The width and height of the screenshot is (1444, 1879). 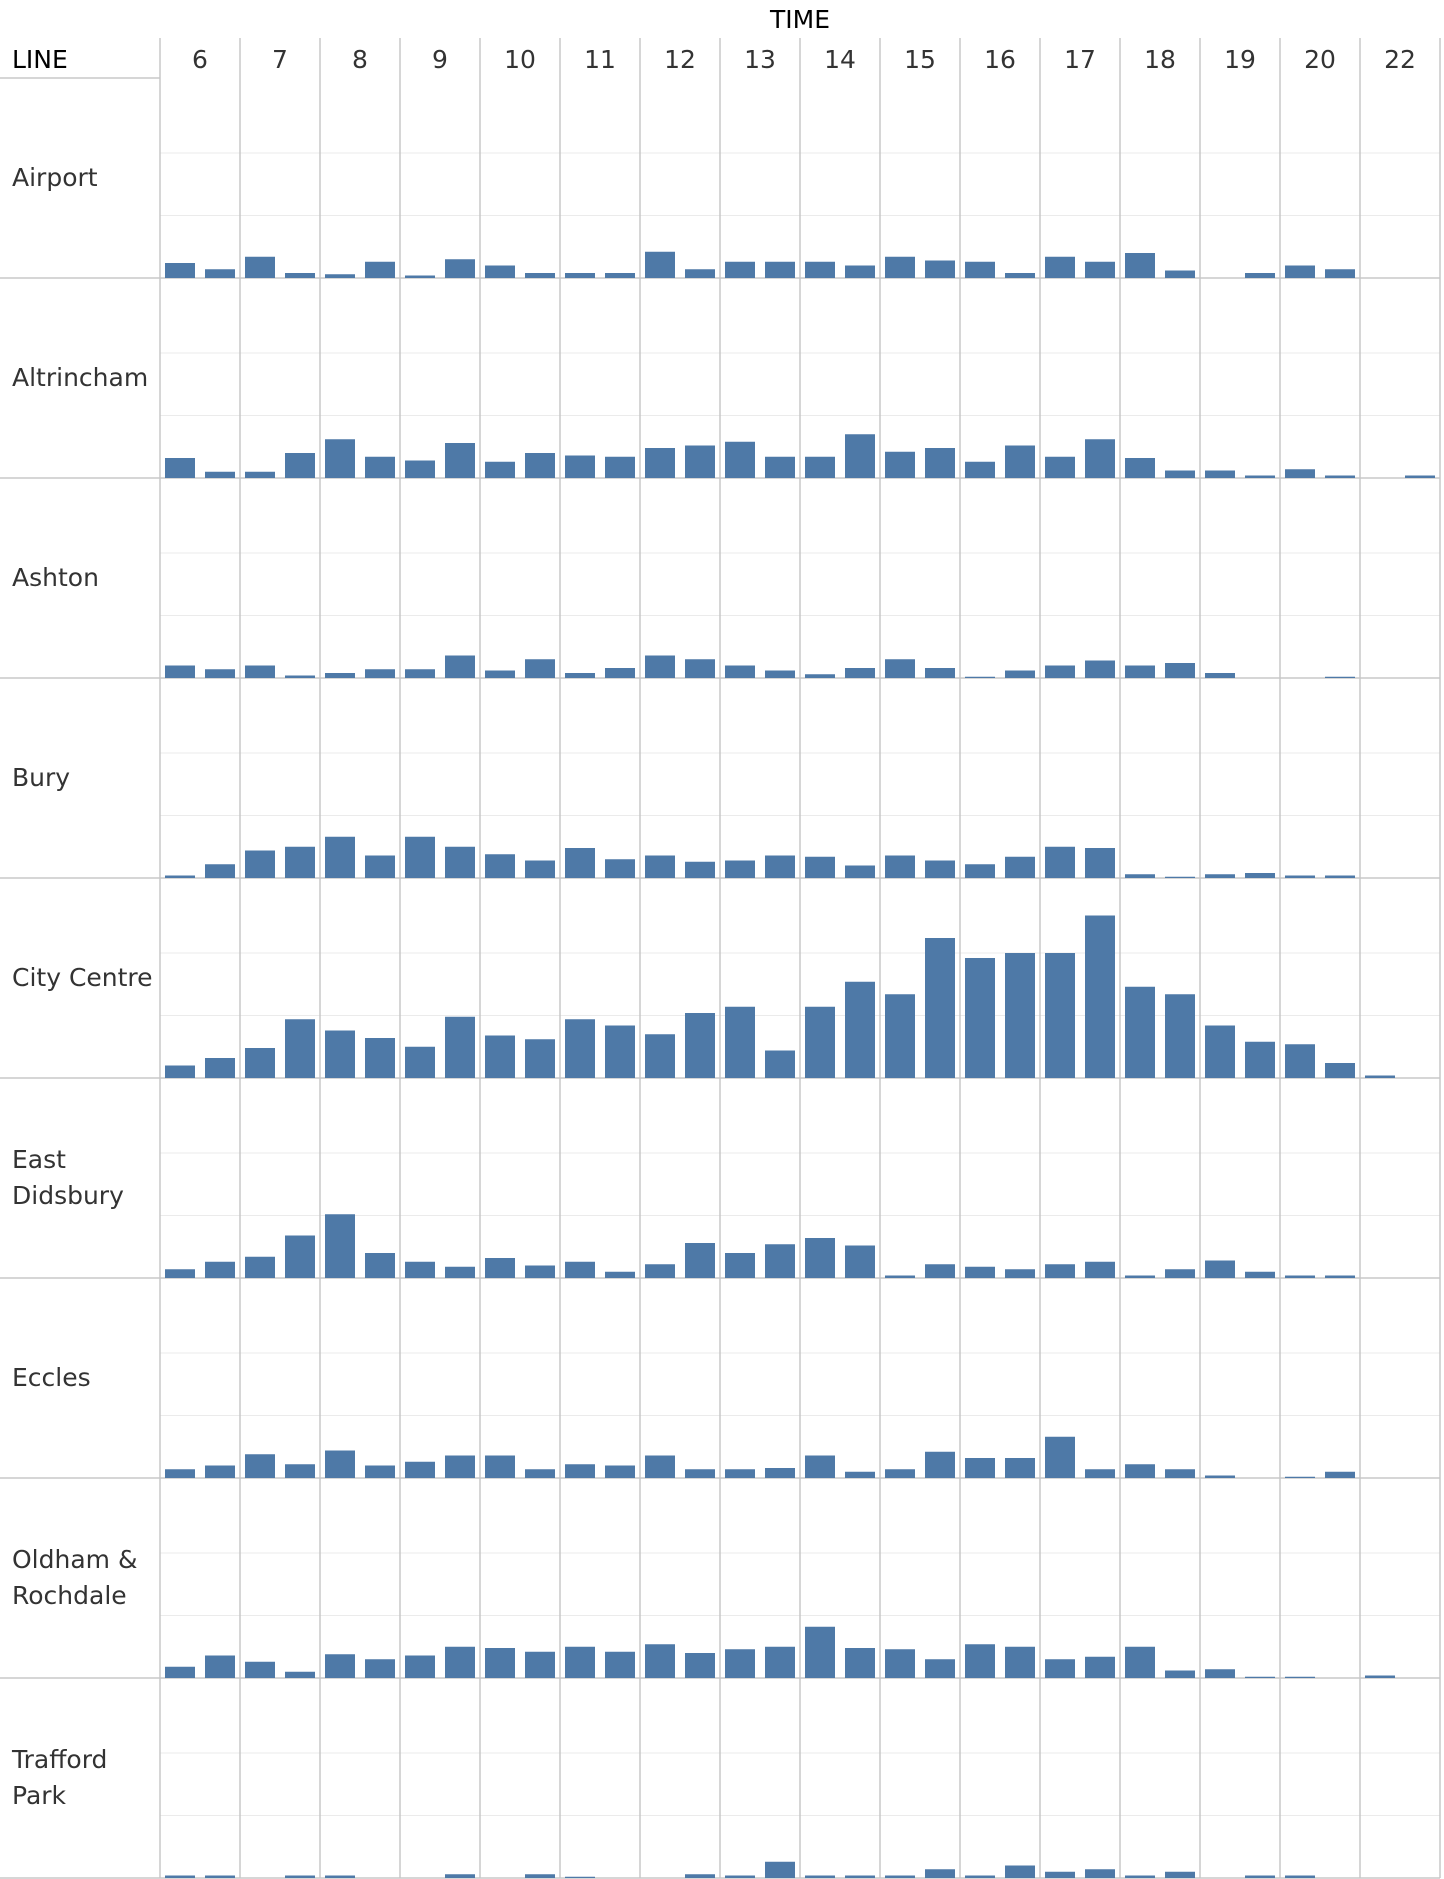 What do you see at coordinates (40, 59) in the screenshot?
I see `row-header-title: LINE` at bounding box center [40, 59].